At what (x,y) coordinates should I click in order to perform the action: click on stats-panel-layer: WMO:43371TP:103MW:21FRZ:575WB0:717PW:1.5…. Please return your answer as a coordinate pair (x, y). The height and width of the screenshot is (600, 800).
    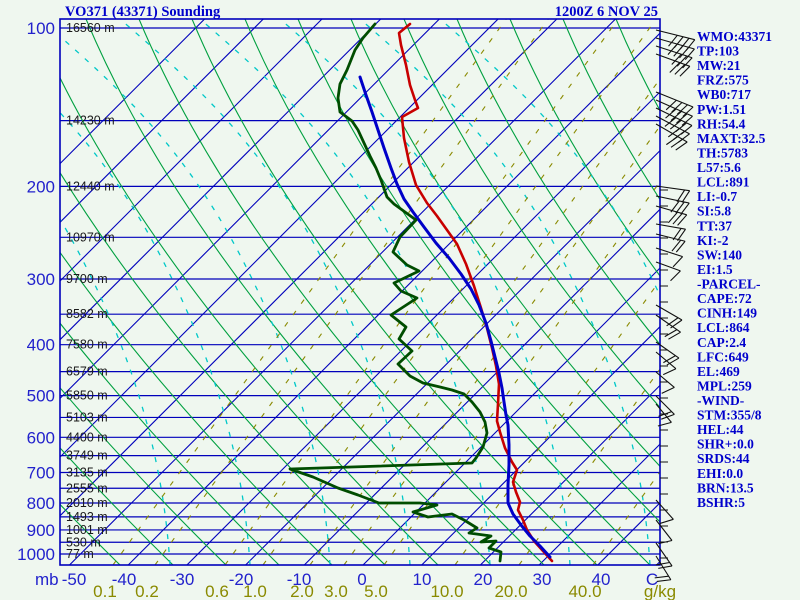
    Looking at the image, I should click on (734, 269).